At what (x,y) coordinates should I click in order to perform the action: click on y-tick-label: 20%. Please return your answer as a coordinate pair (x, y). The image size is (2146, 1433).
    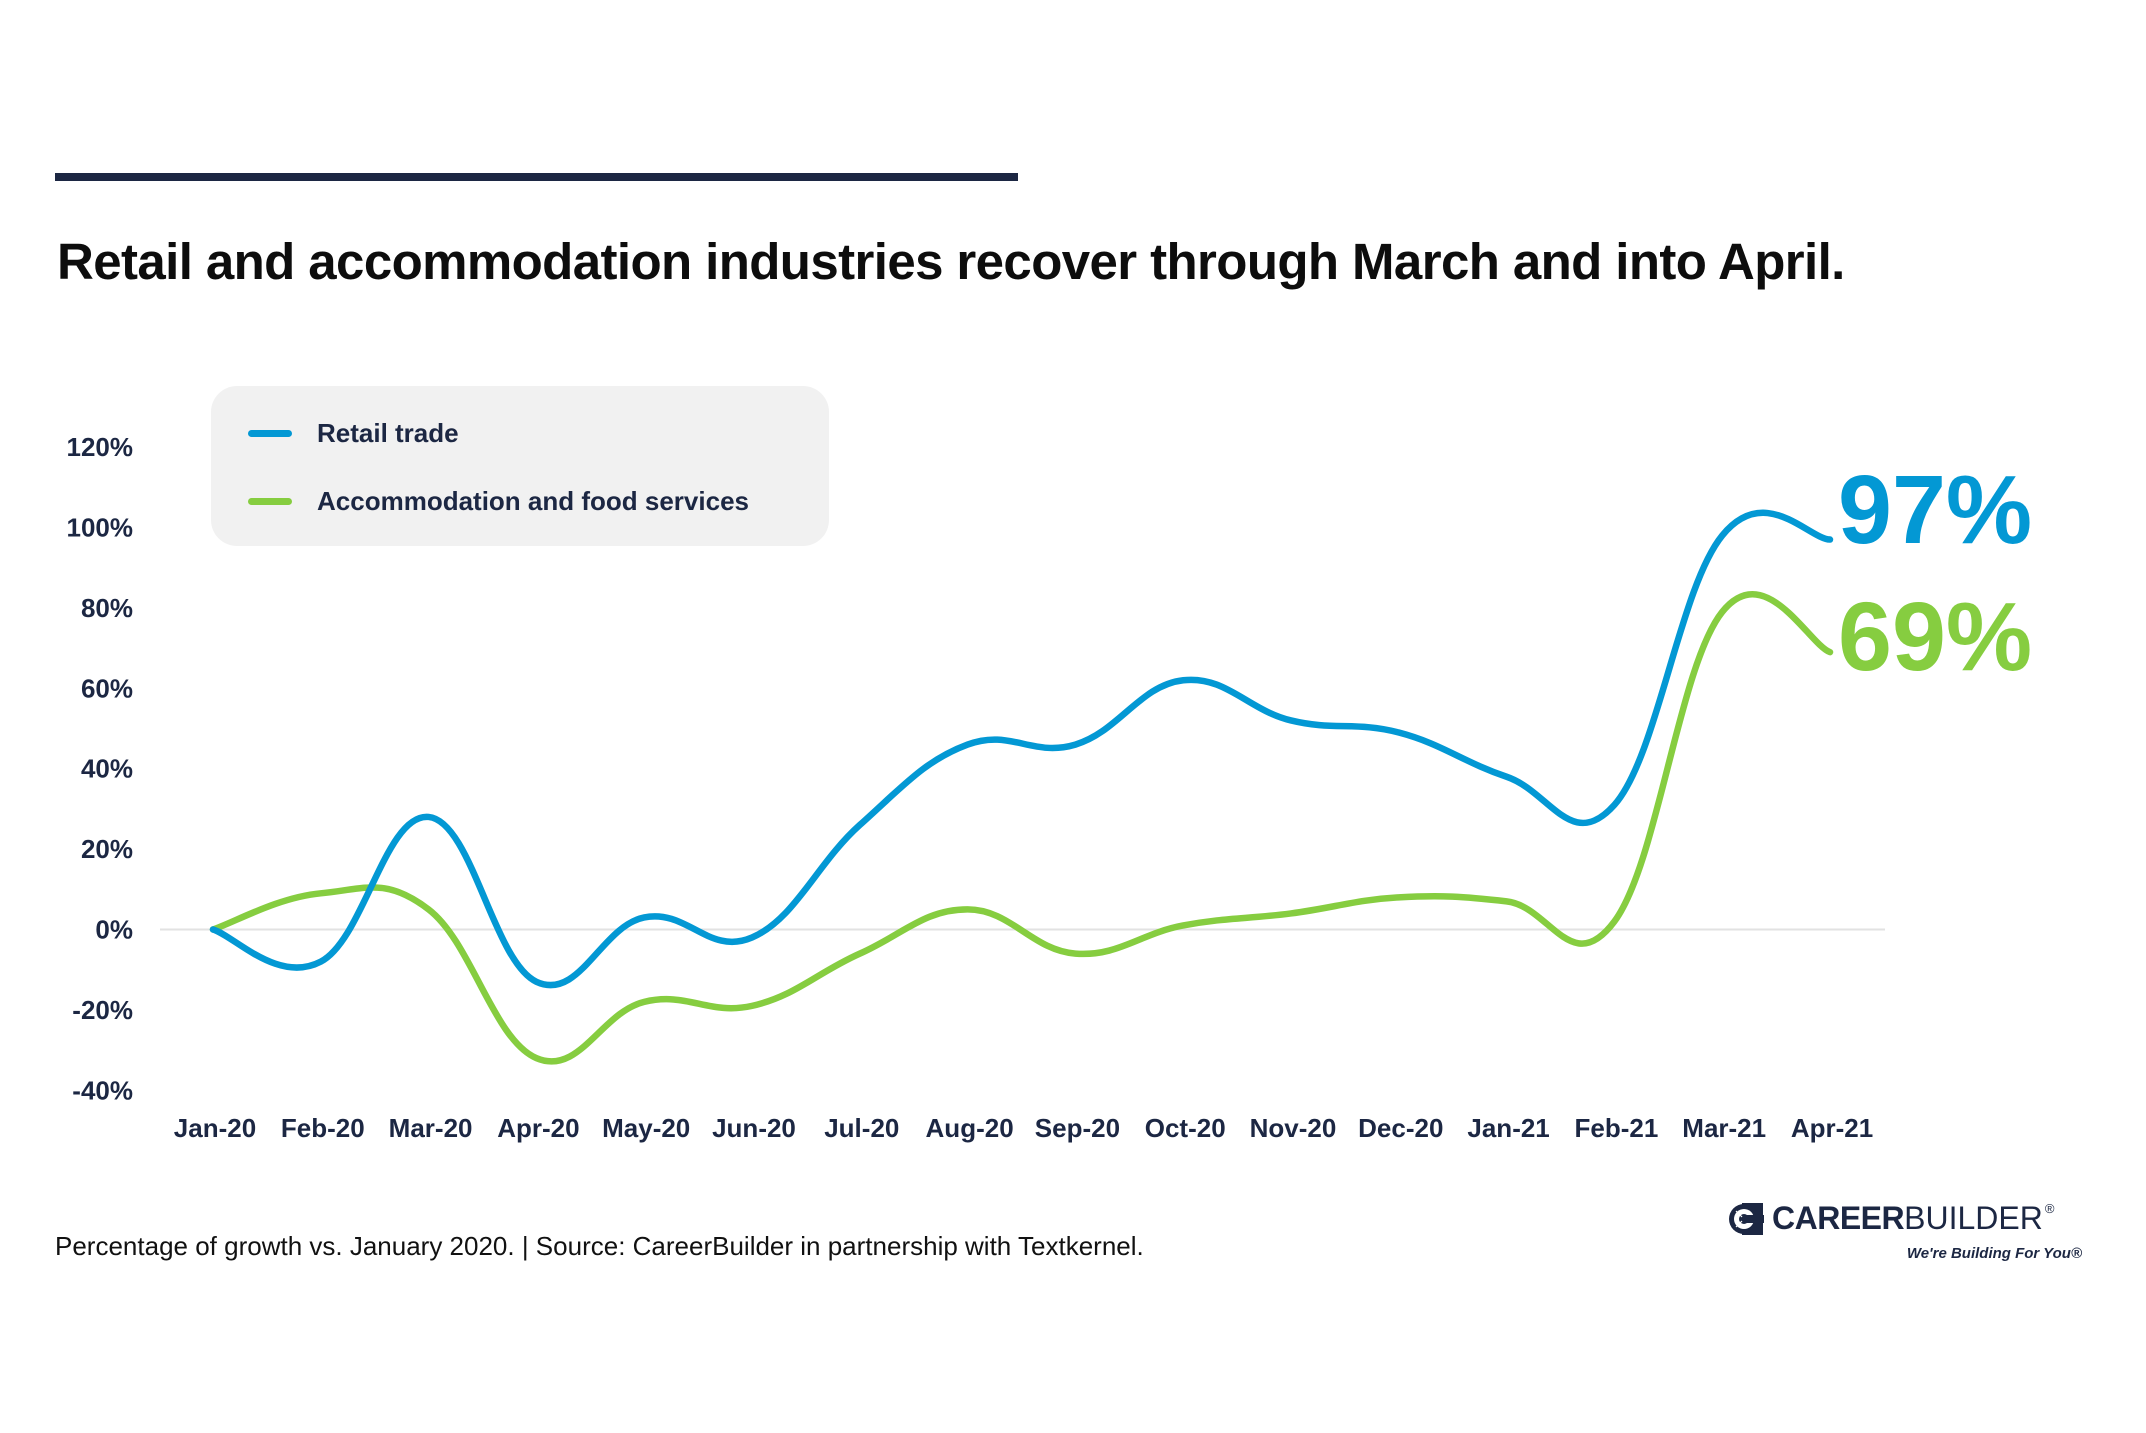
    Looking at the image, I should click on (107, 849).